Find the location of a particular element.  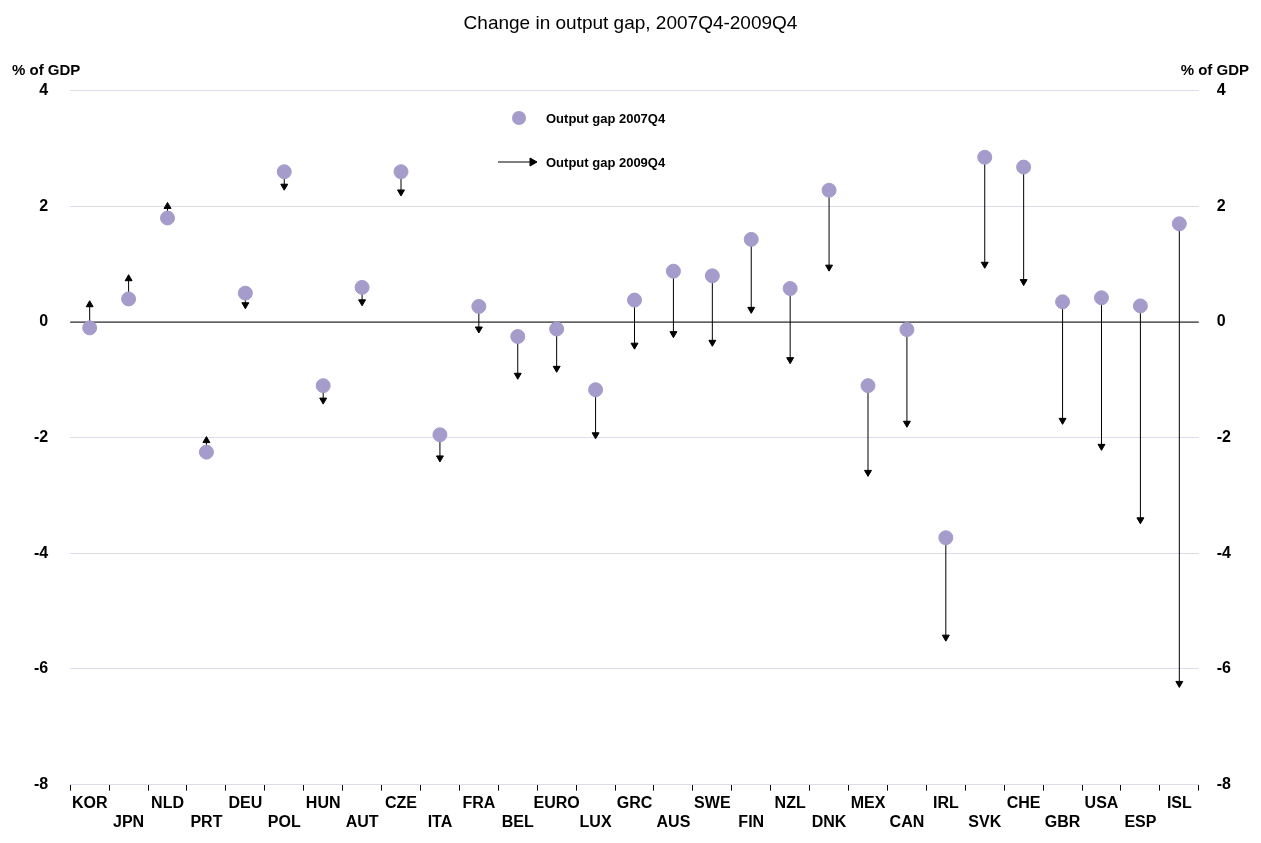

y-tick-label: 0 is located at coordinates (44, 321).